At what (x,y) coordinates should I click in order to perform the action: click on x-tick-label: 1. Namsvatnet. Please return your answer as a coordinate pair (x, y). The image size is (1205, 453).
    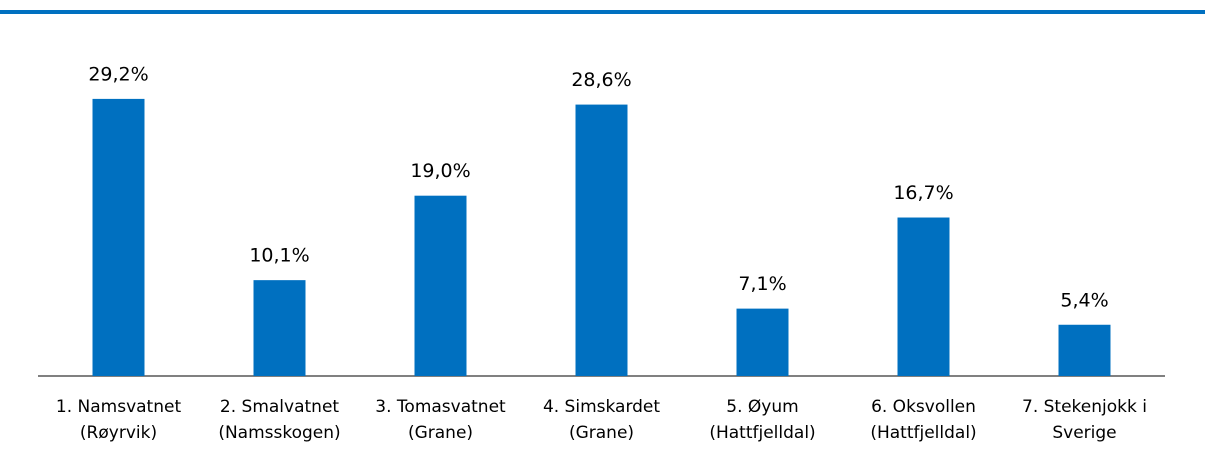
    Looking at the image, I should click on (119, 407).